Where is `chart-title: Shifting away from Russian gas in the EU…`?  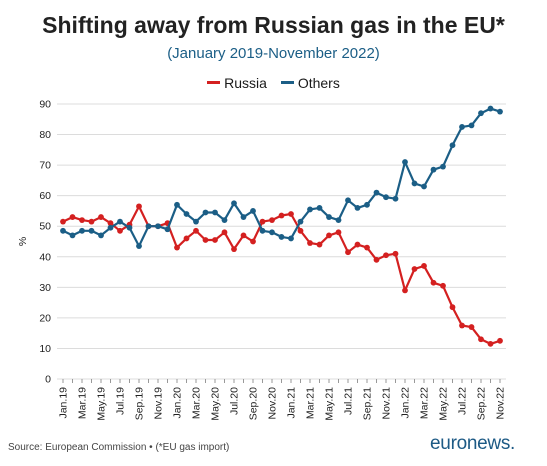
chart-title: Shifting away from Russian gas in the EU… is located at coordinates (273, 25).